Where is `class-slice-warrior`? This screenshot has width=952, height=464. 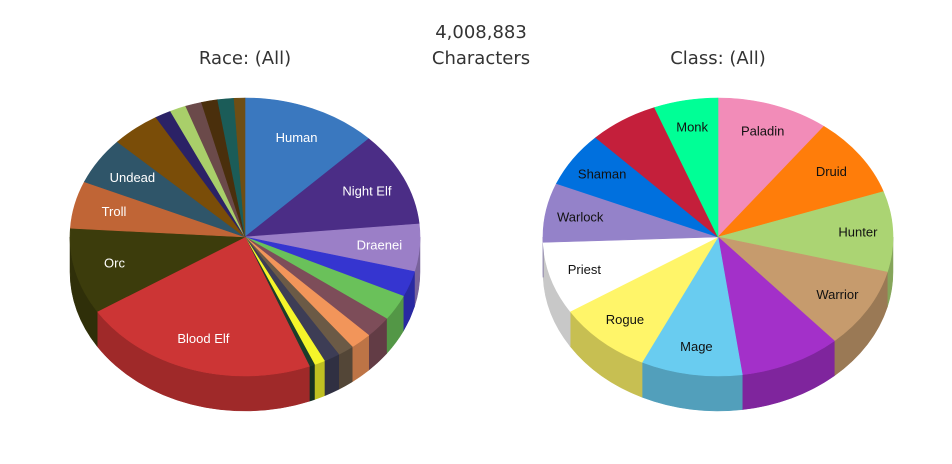
class-slice-warrior is located at coordinates (802, 289).